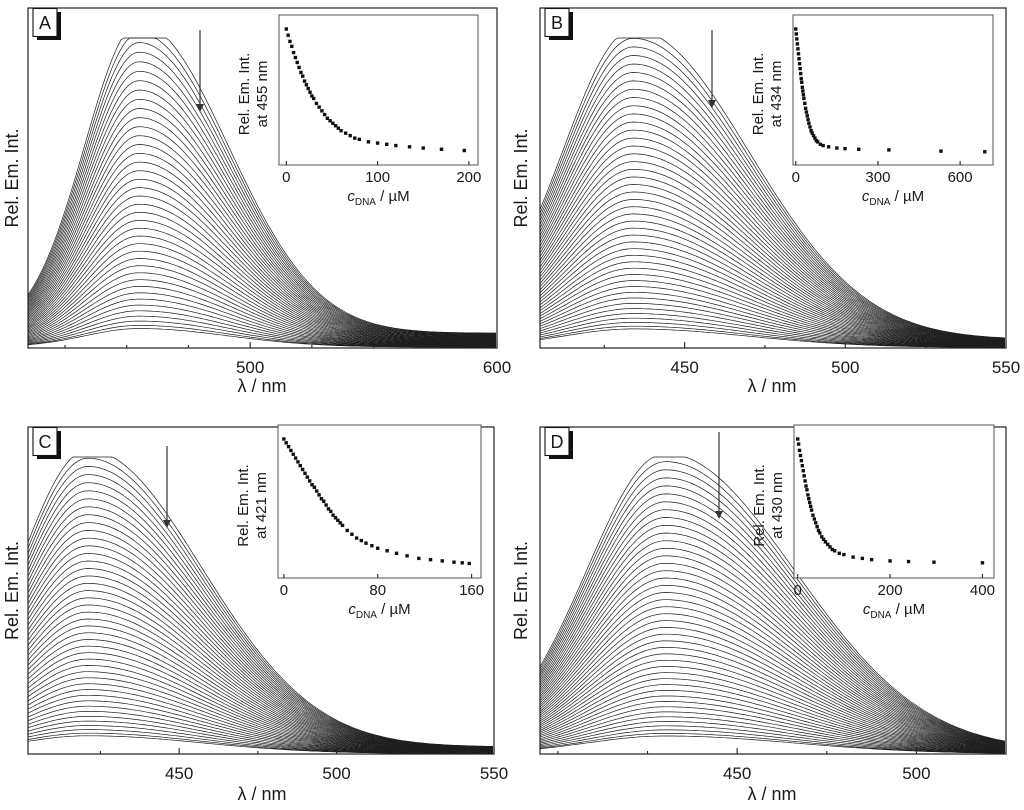 This screenshot has width=1024, height=810. Describe the element at coordinates (377, 177) in the screenshot. I see `inset-x-tick-label: 100` at that location.